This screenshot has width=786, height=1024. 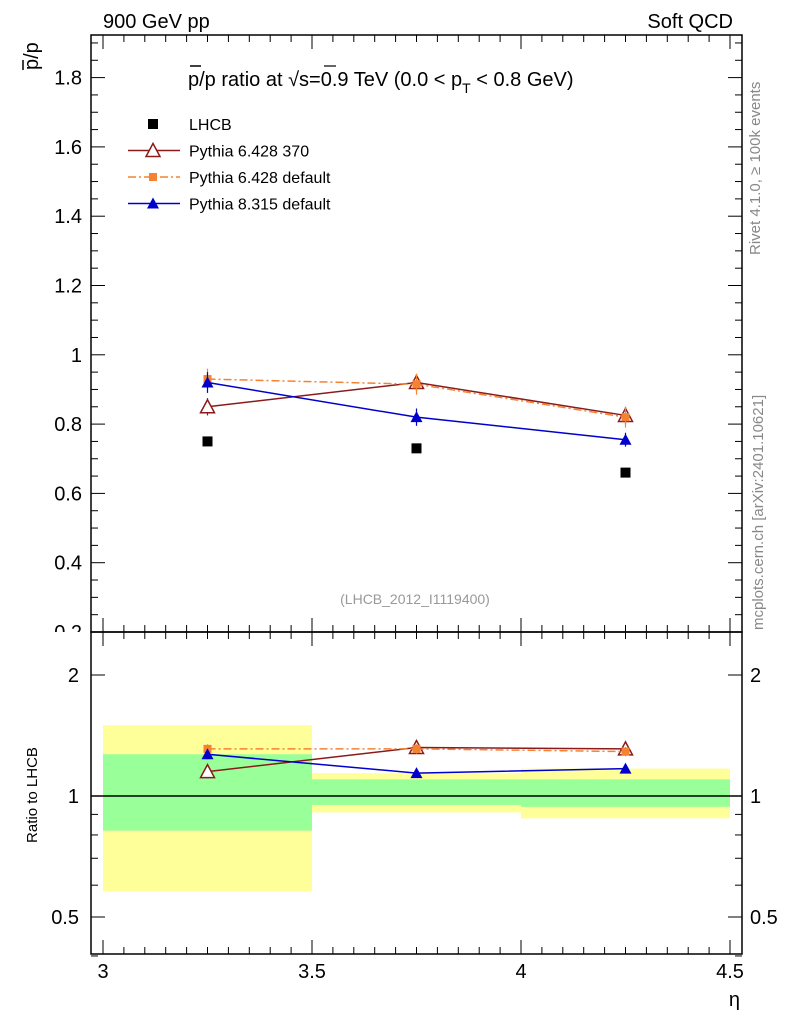 What do you see at coordinates (68, 494) in the screenshot?
I see `y-tick-label-main: 0.6` at bounding box center [68, 494].